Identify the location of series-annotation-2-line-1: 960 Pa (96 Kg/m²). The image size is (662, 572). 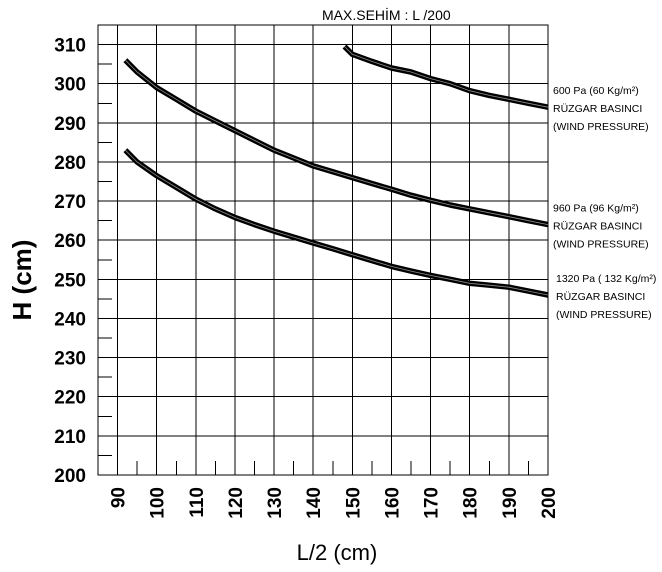
(596, 209).